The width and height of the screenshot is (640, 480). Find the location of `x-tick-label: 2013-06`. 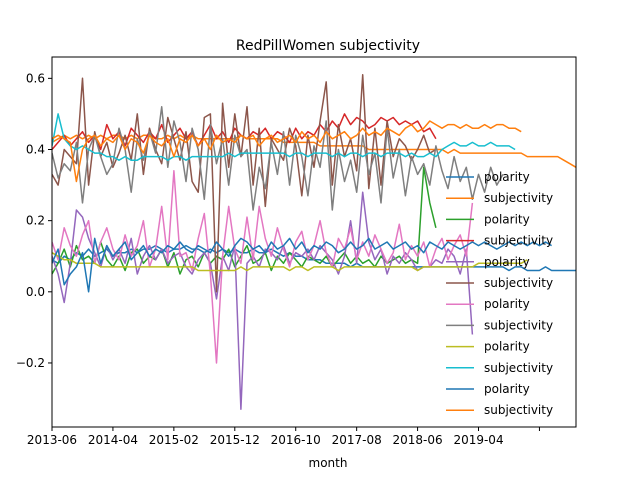

x-tick-label: 2013-06 is located at coordinates (52, 440).